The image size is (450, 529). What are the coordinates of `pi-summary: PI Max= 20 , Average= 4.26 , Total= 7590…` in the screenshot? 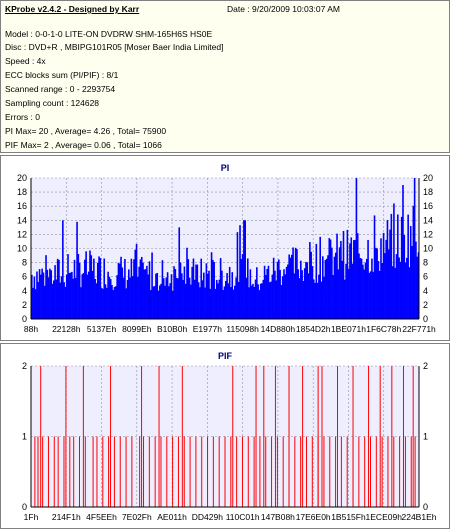 It's located at (86, 131).